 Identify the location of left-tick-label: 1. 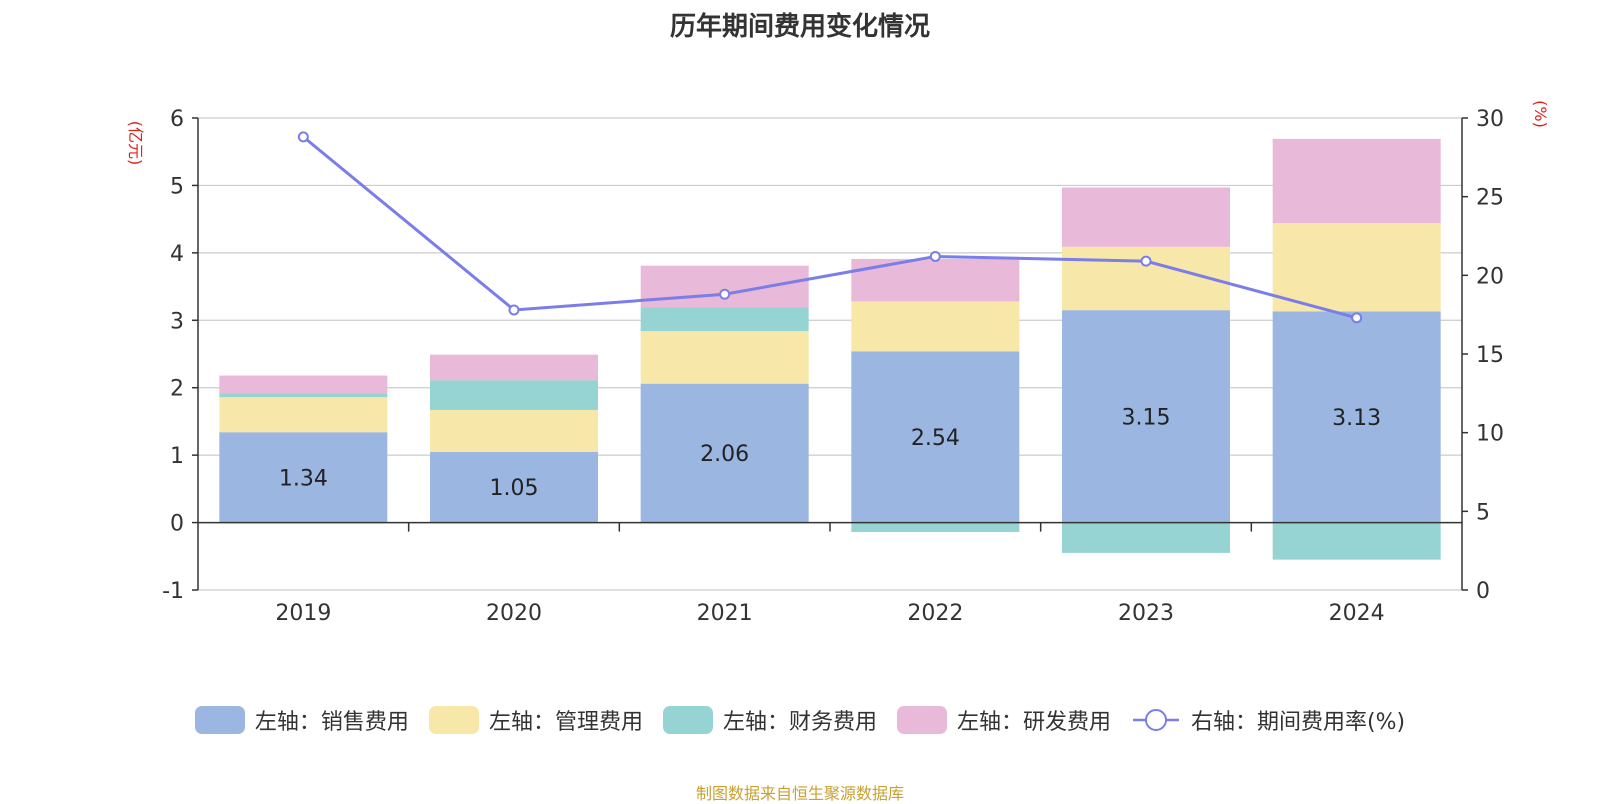
(177, 456).